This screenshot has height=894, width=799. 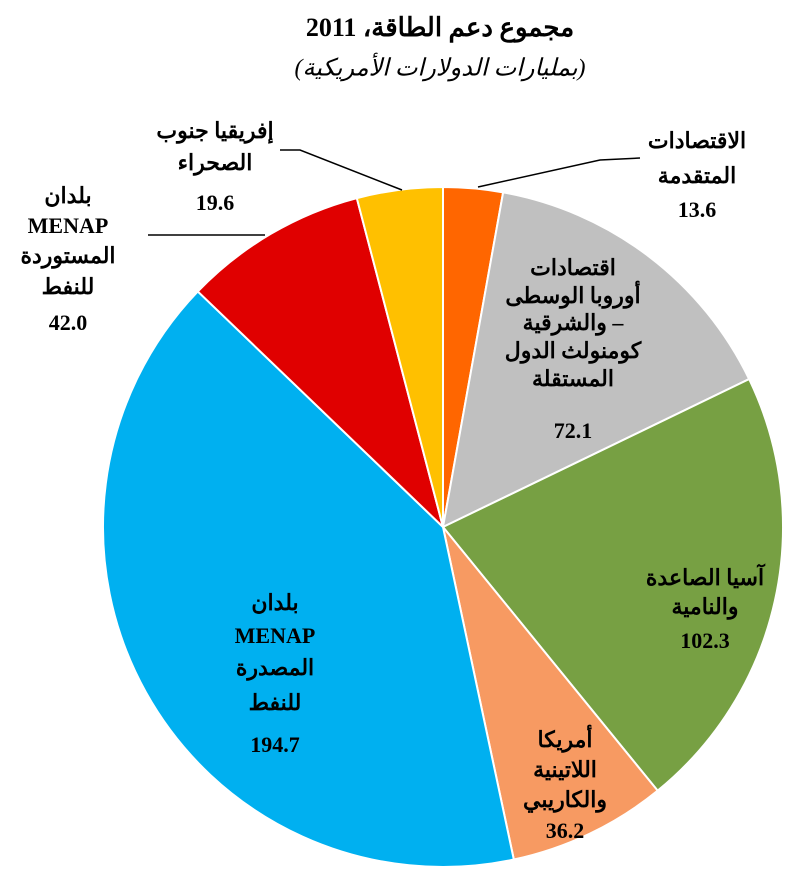 What do you see at coordinates (440, 28) in the screenshot?
I see `chart-title: مجموع دعم الطاقة، 2011` at bounding box center [440, 28].